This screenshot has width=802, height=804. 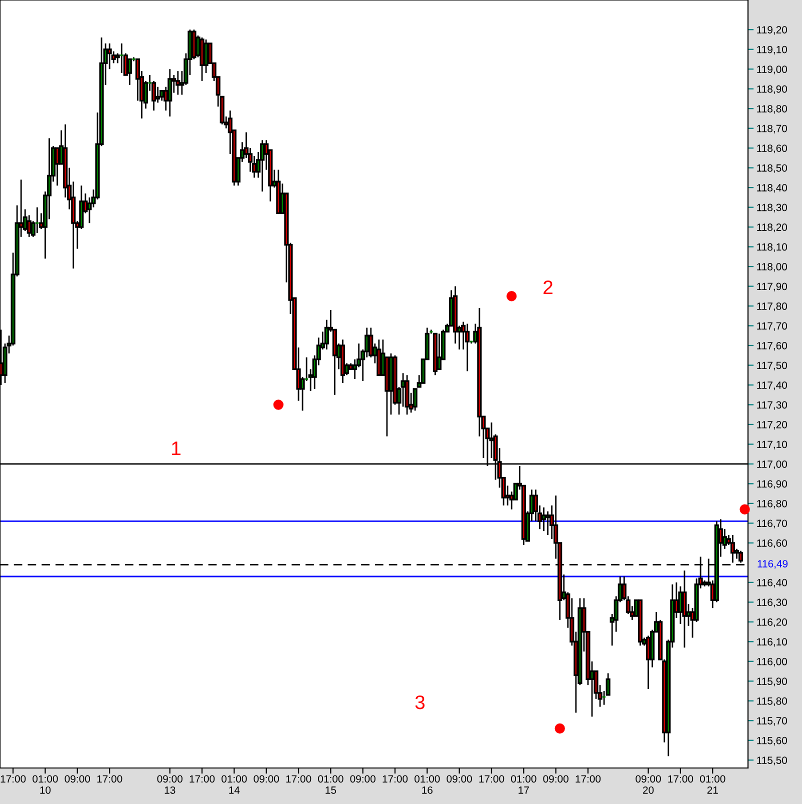 What do you see at coordinates (45, 784) in the screenshot?
I see `x-tick-label: 01:00 10` at bounding box center [45, 784].